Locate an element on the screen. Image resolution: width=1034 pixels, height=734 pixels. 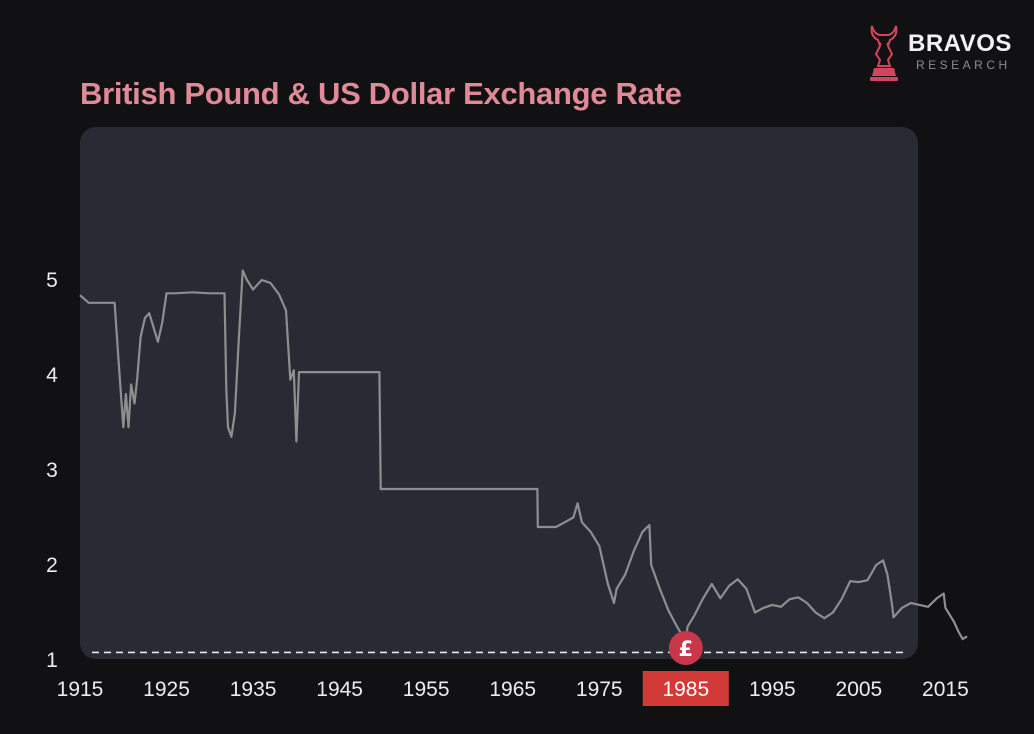
x-tick-label: 1915 is located at coordinates (80, 689).